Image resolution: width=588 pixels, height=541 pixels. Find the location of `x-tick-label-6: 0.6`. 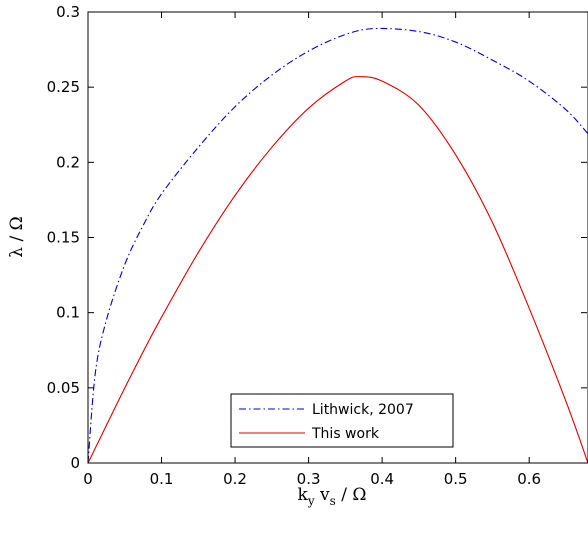

x-tick-label-6: 0.6 is located at coordinates (529, 479).